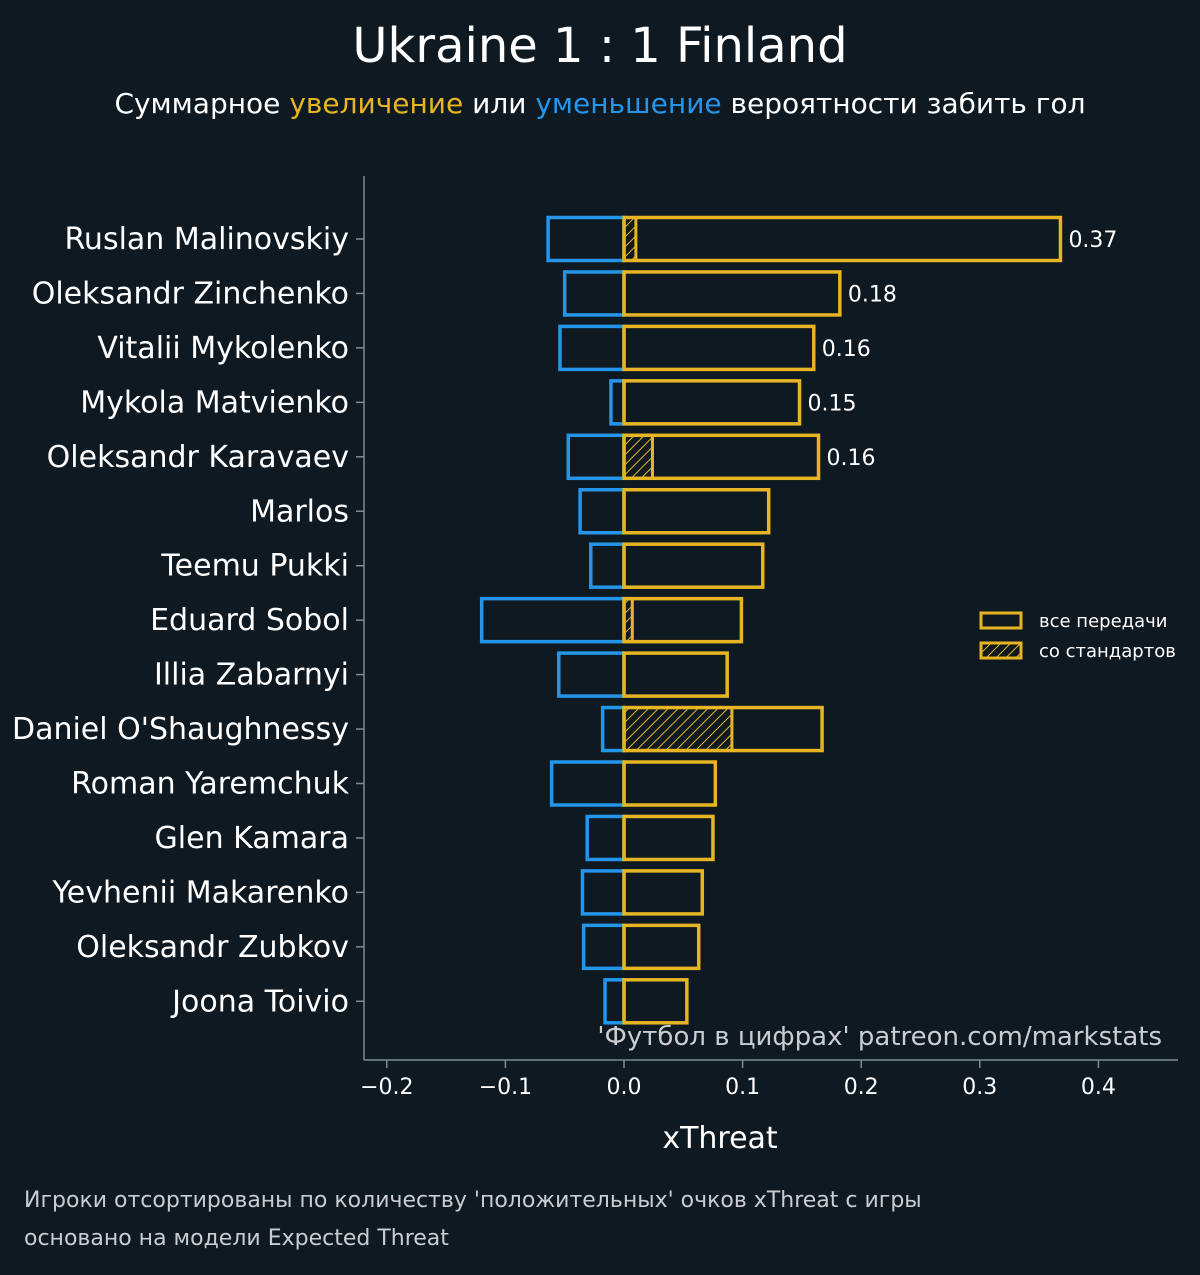 The image size is (1200, 1275). Describe the element at coordinates (628, 103) in the screenshot. I see `subtitle-decrease: уменьшение` at that location.